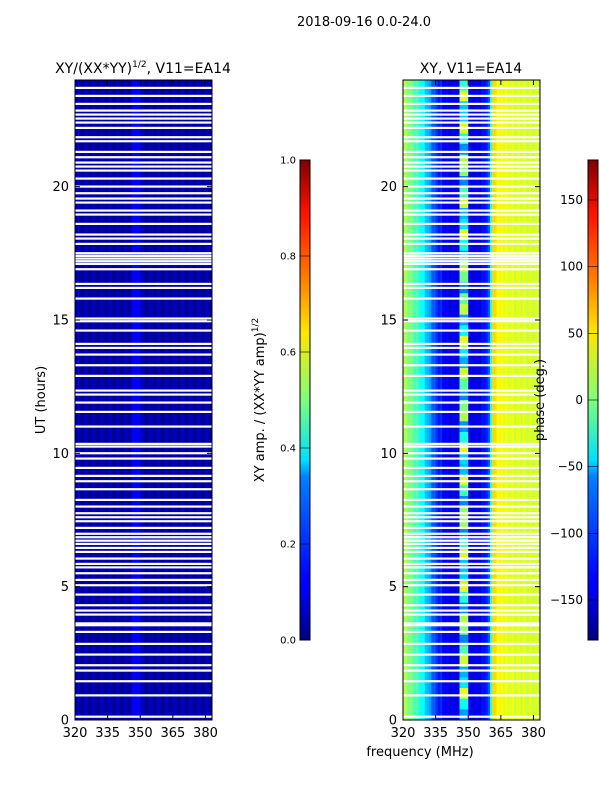 Image resolution: width=600 pixels, height=800 pixels. What do you see at coordinates (259, 400) in the screenshot?
I see `left-colorbar-label: XY amp. / (XX*YY amp)1/2` at bounding box center [259, 400].